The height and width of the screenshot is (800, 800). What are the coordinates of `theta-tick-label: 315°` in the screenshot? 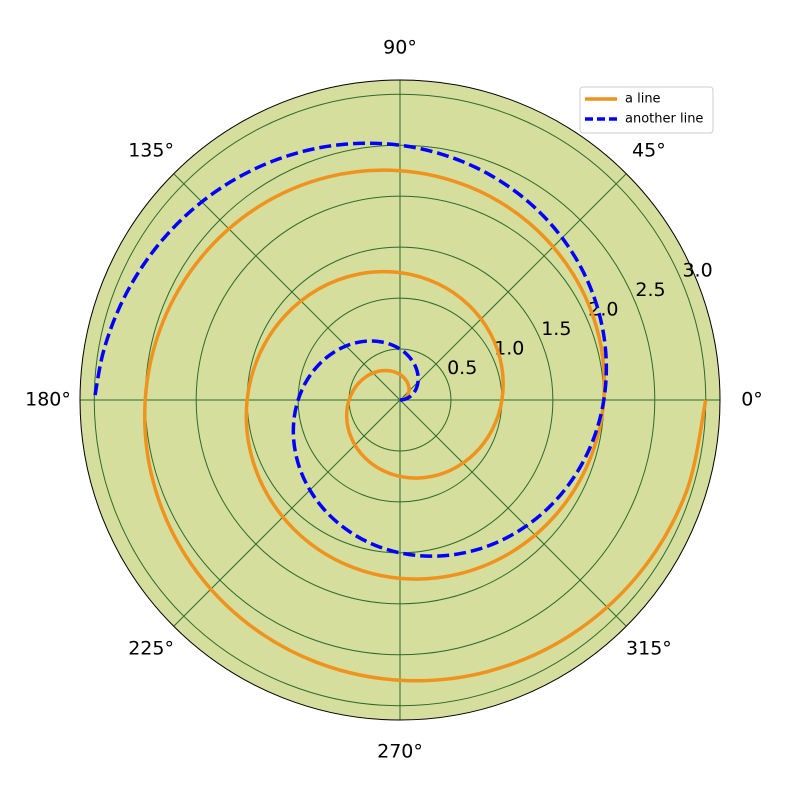 It's located at (649, 648).